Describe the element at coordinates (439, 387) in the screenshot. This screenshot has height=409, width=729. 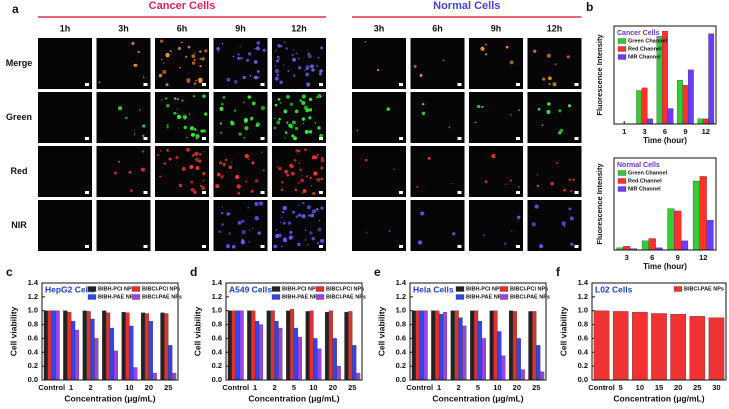
I see `x-tick-label: 1` at that location.